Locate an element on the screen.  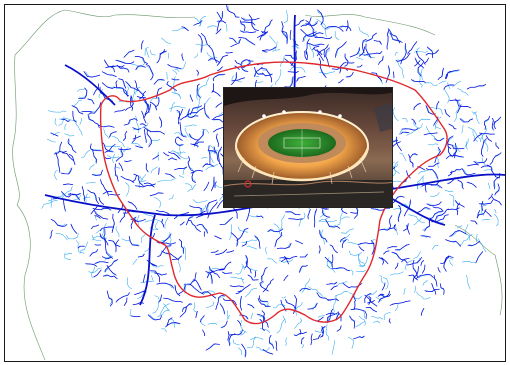
olympic-stadium-photo-icon is located at coordinates (308, 147).